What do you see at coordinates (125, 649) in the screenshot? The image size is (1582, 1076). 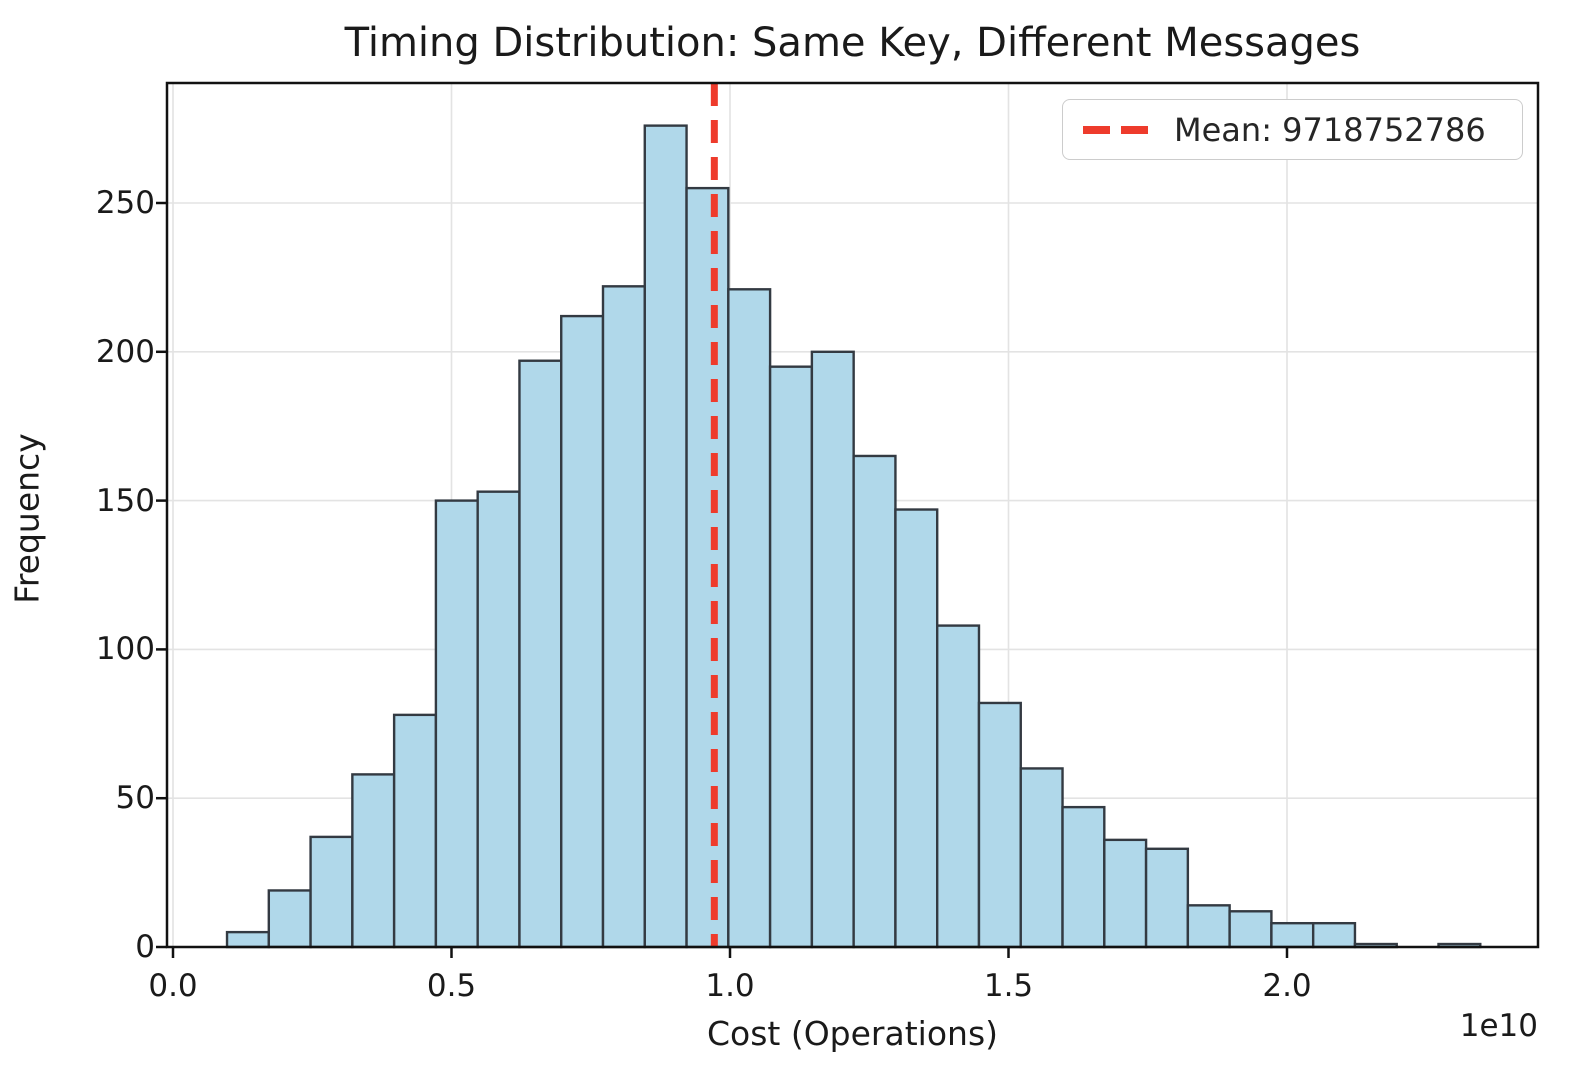 I see `y-tick-label: 100` at bounding box center [125, 649].